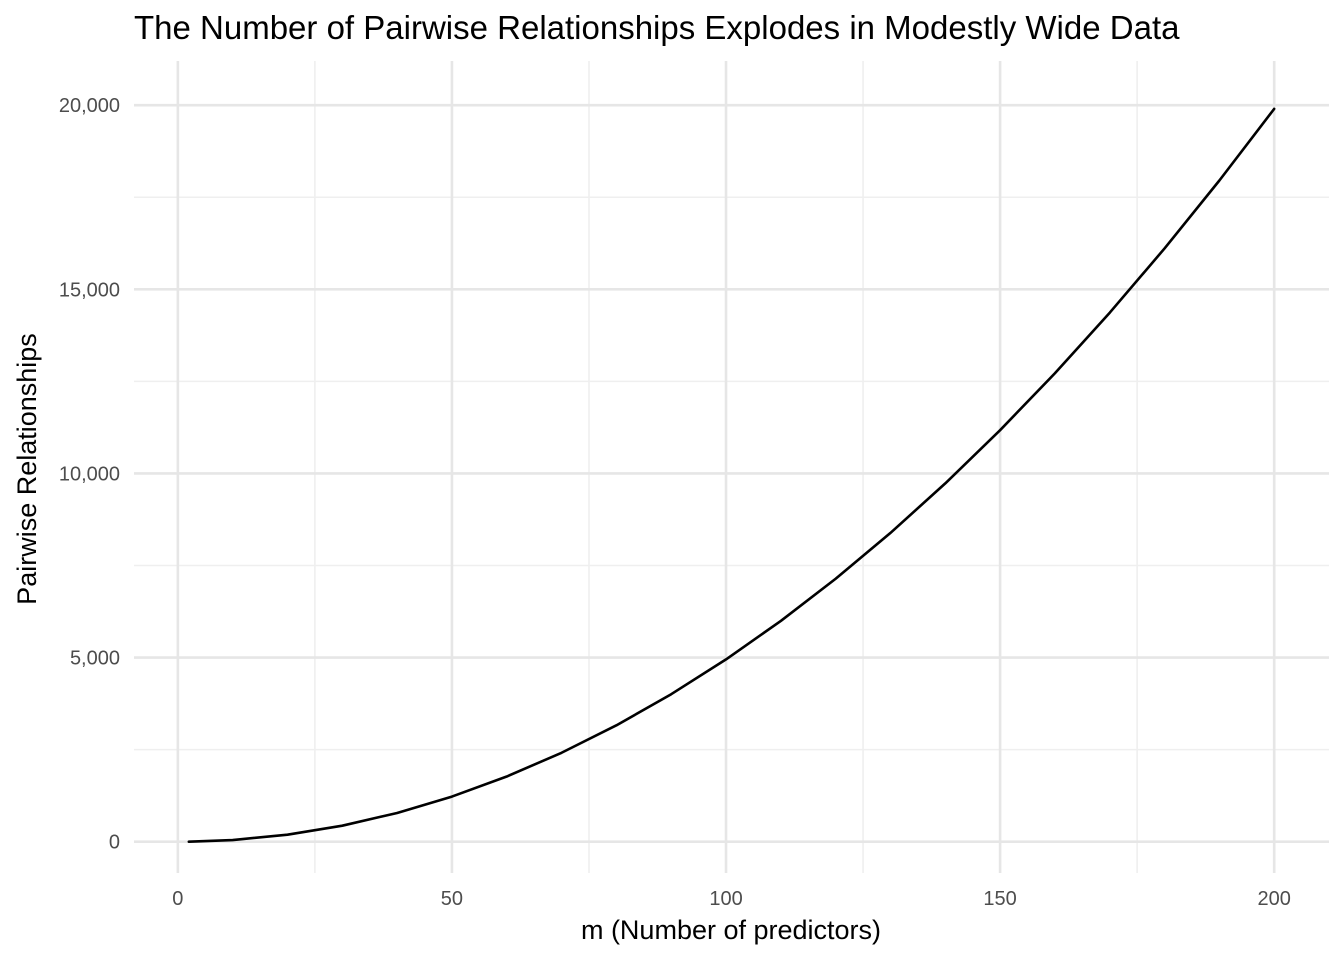  Describe the element at coordinates (95, 659) in the screenshot. I see `y-tick-label: 5,000` at that location.